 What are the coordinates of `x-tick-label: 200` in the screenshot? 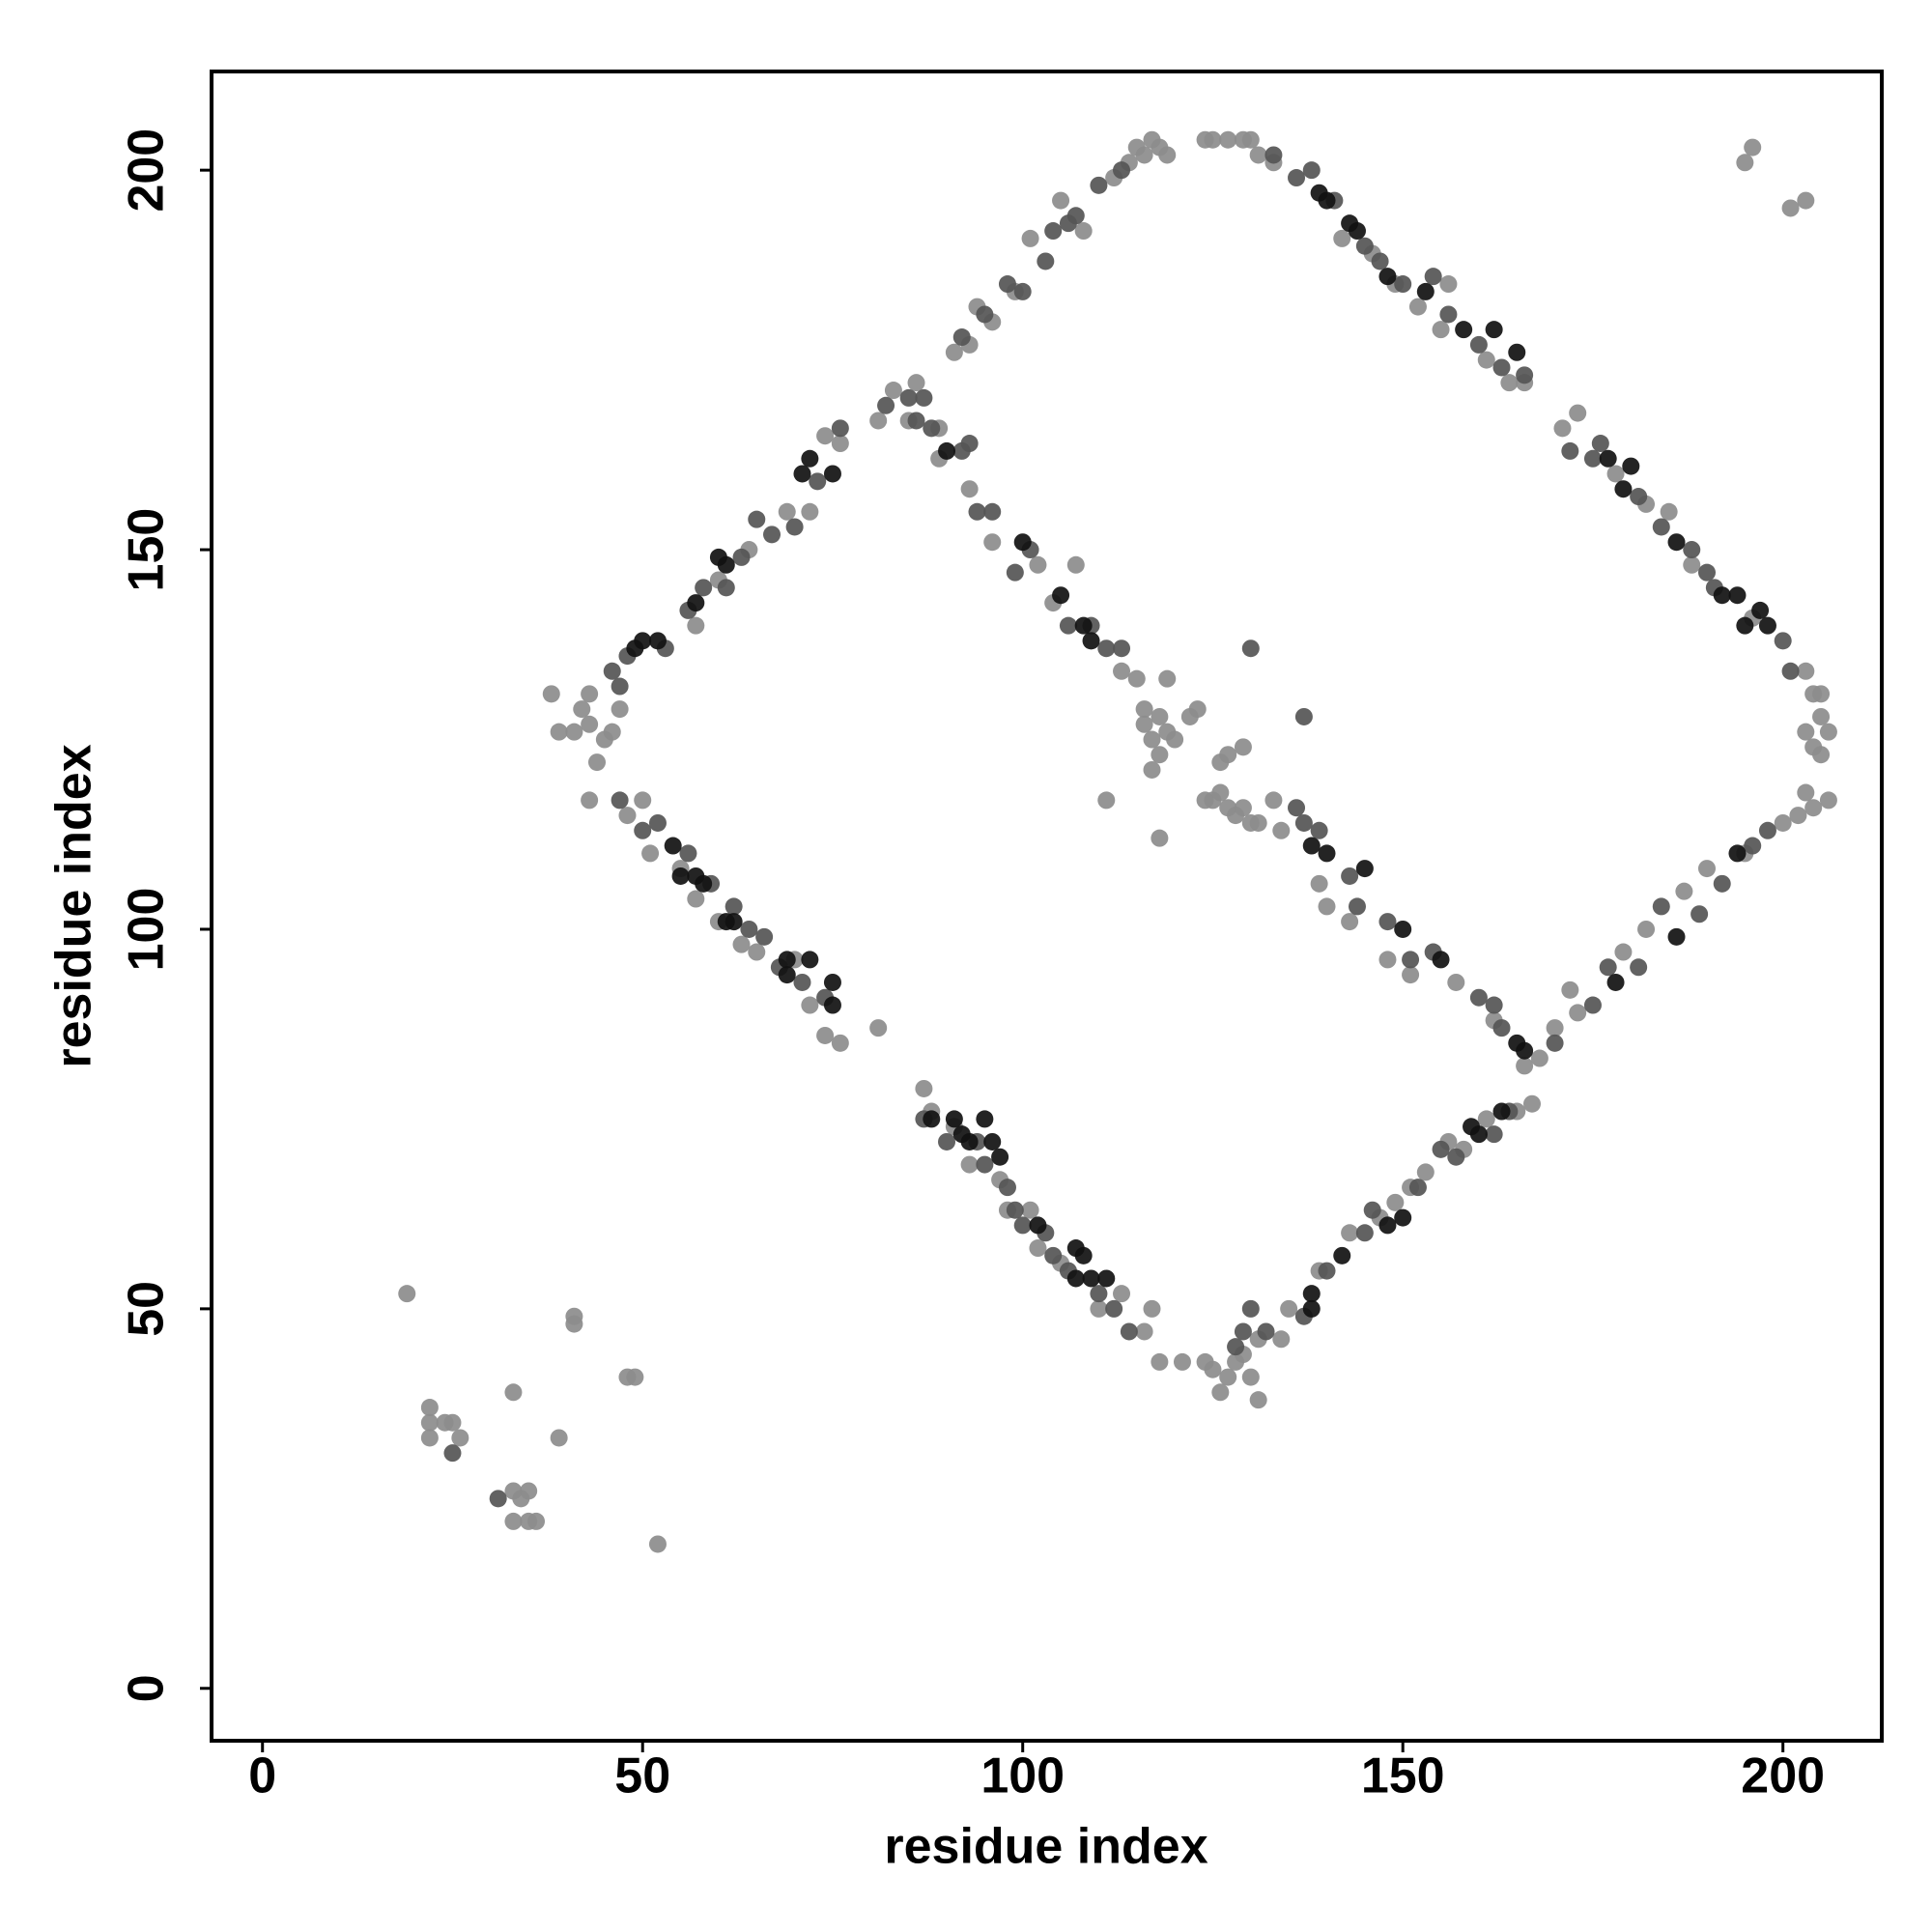 It's located at (1783, 1776).